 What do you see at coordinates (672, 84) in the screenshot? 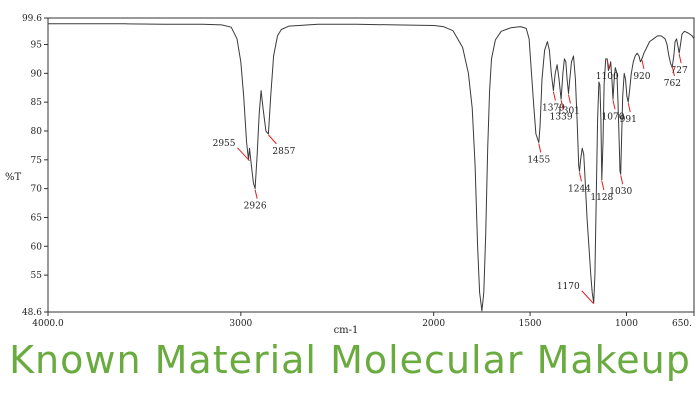
I see `peak-label: 762` at bounding box center [672, 84].